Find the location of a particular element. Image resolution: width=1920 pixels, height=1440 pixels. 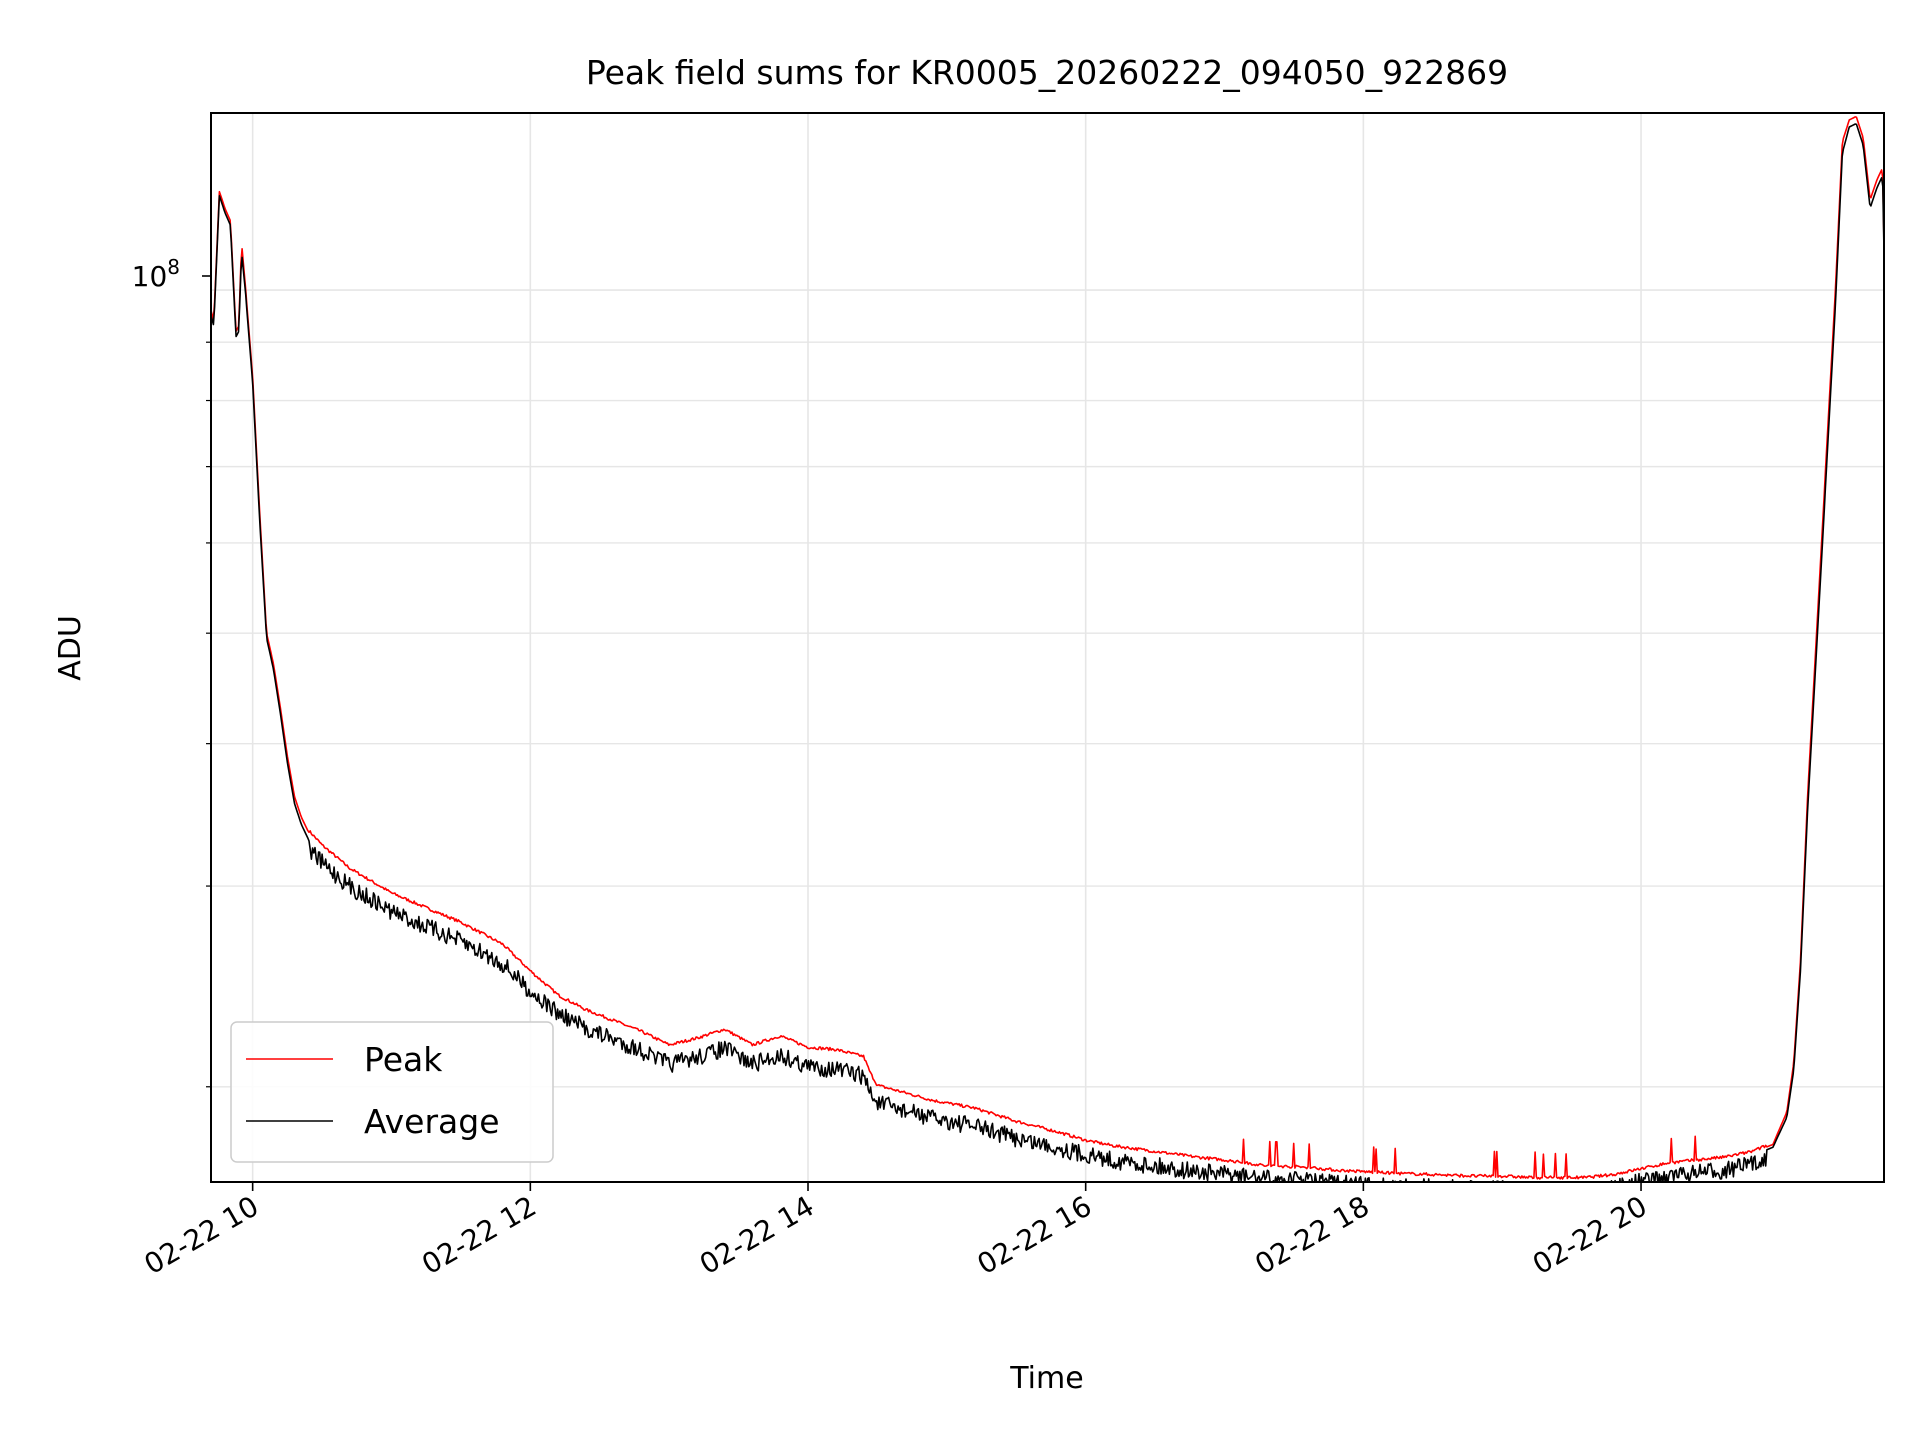

y-tick-label: 108 is located at coordinates (156, 274).